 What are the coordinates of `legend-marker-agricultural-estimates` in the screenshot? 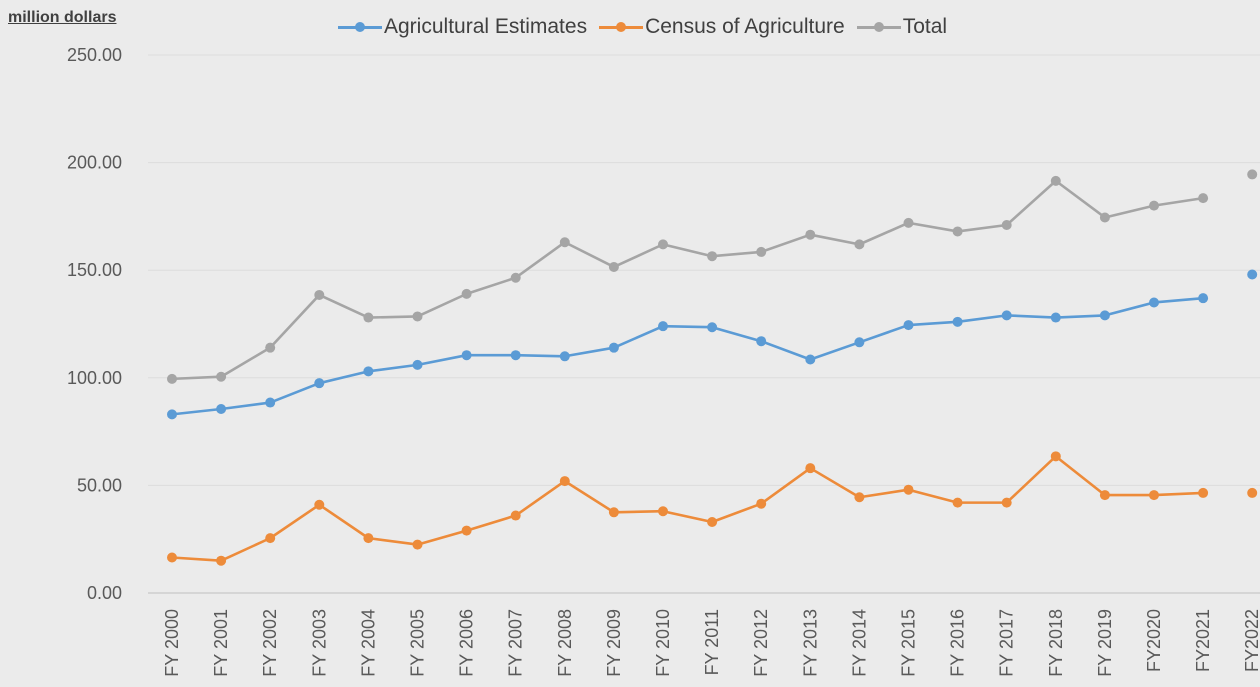 It's located at (360, 27).